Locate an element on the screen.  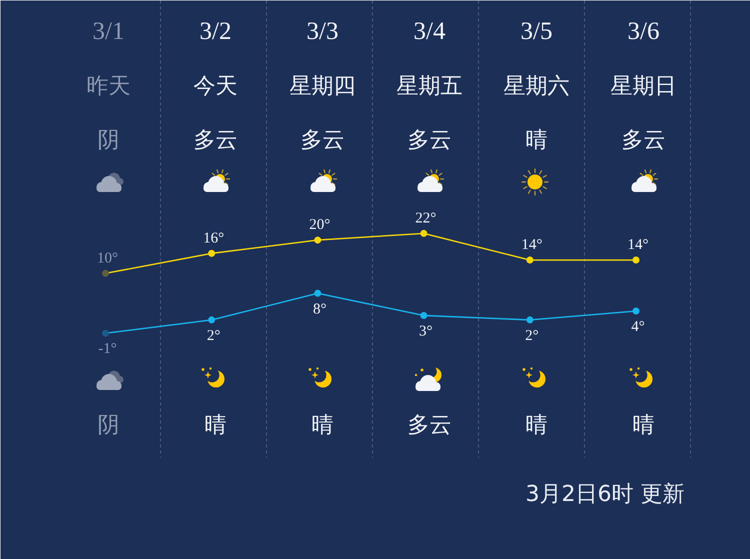
annotation: 星期五 is located at coordinates (429, 86).